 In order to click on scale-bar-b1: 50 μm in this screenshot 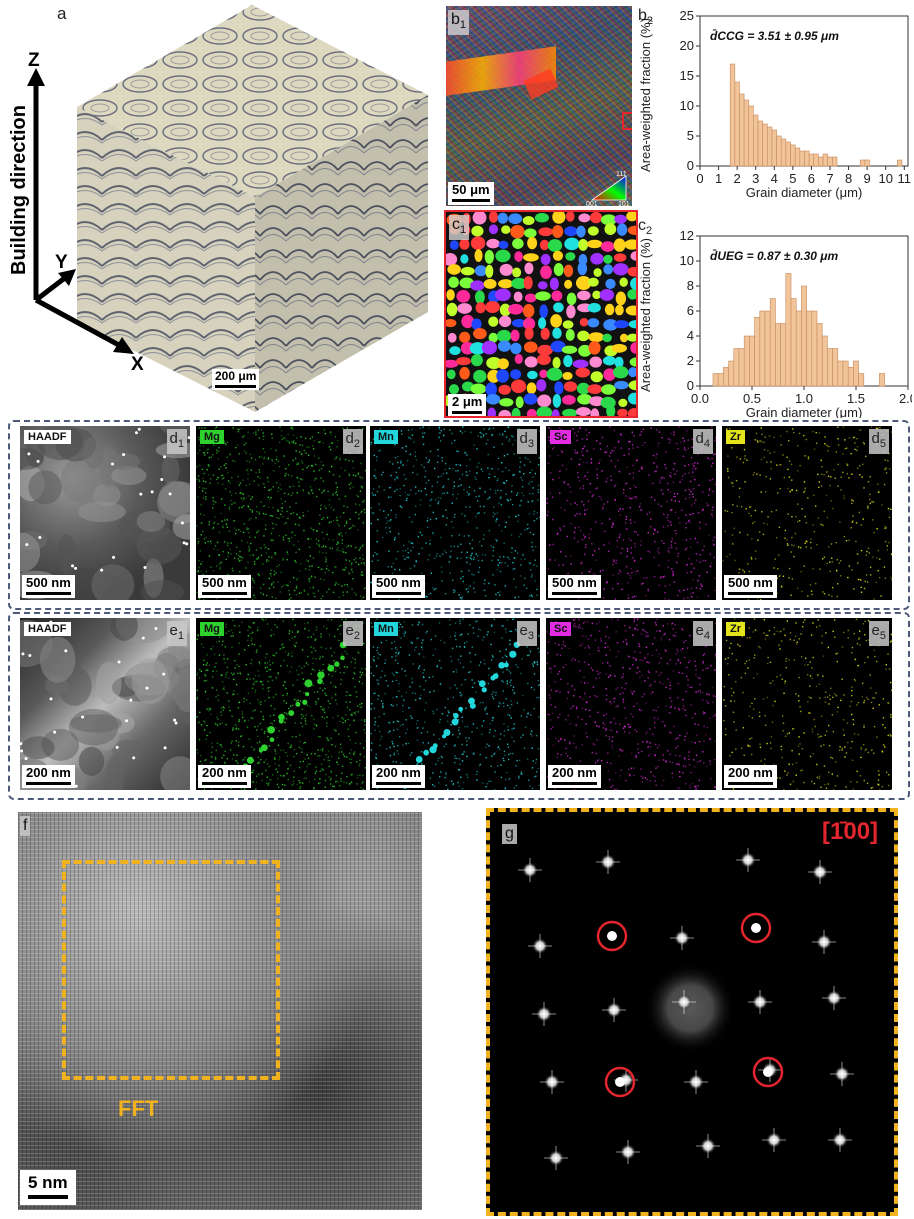, I will do `click(471, 193)`.